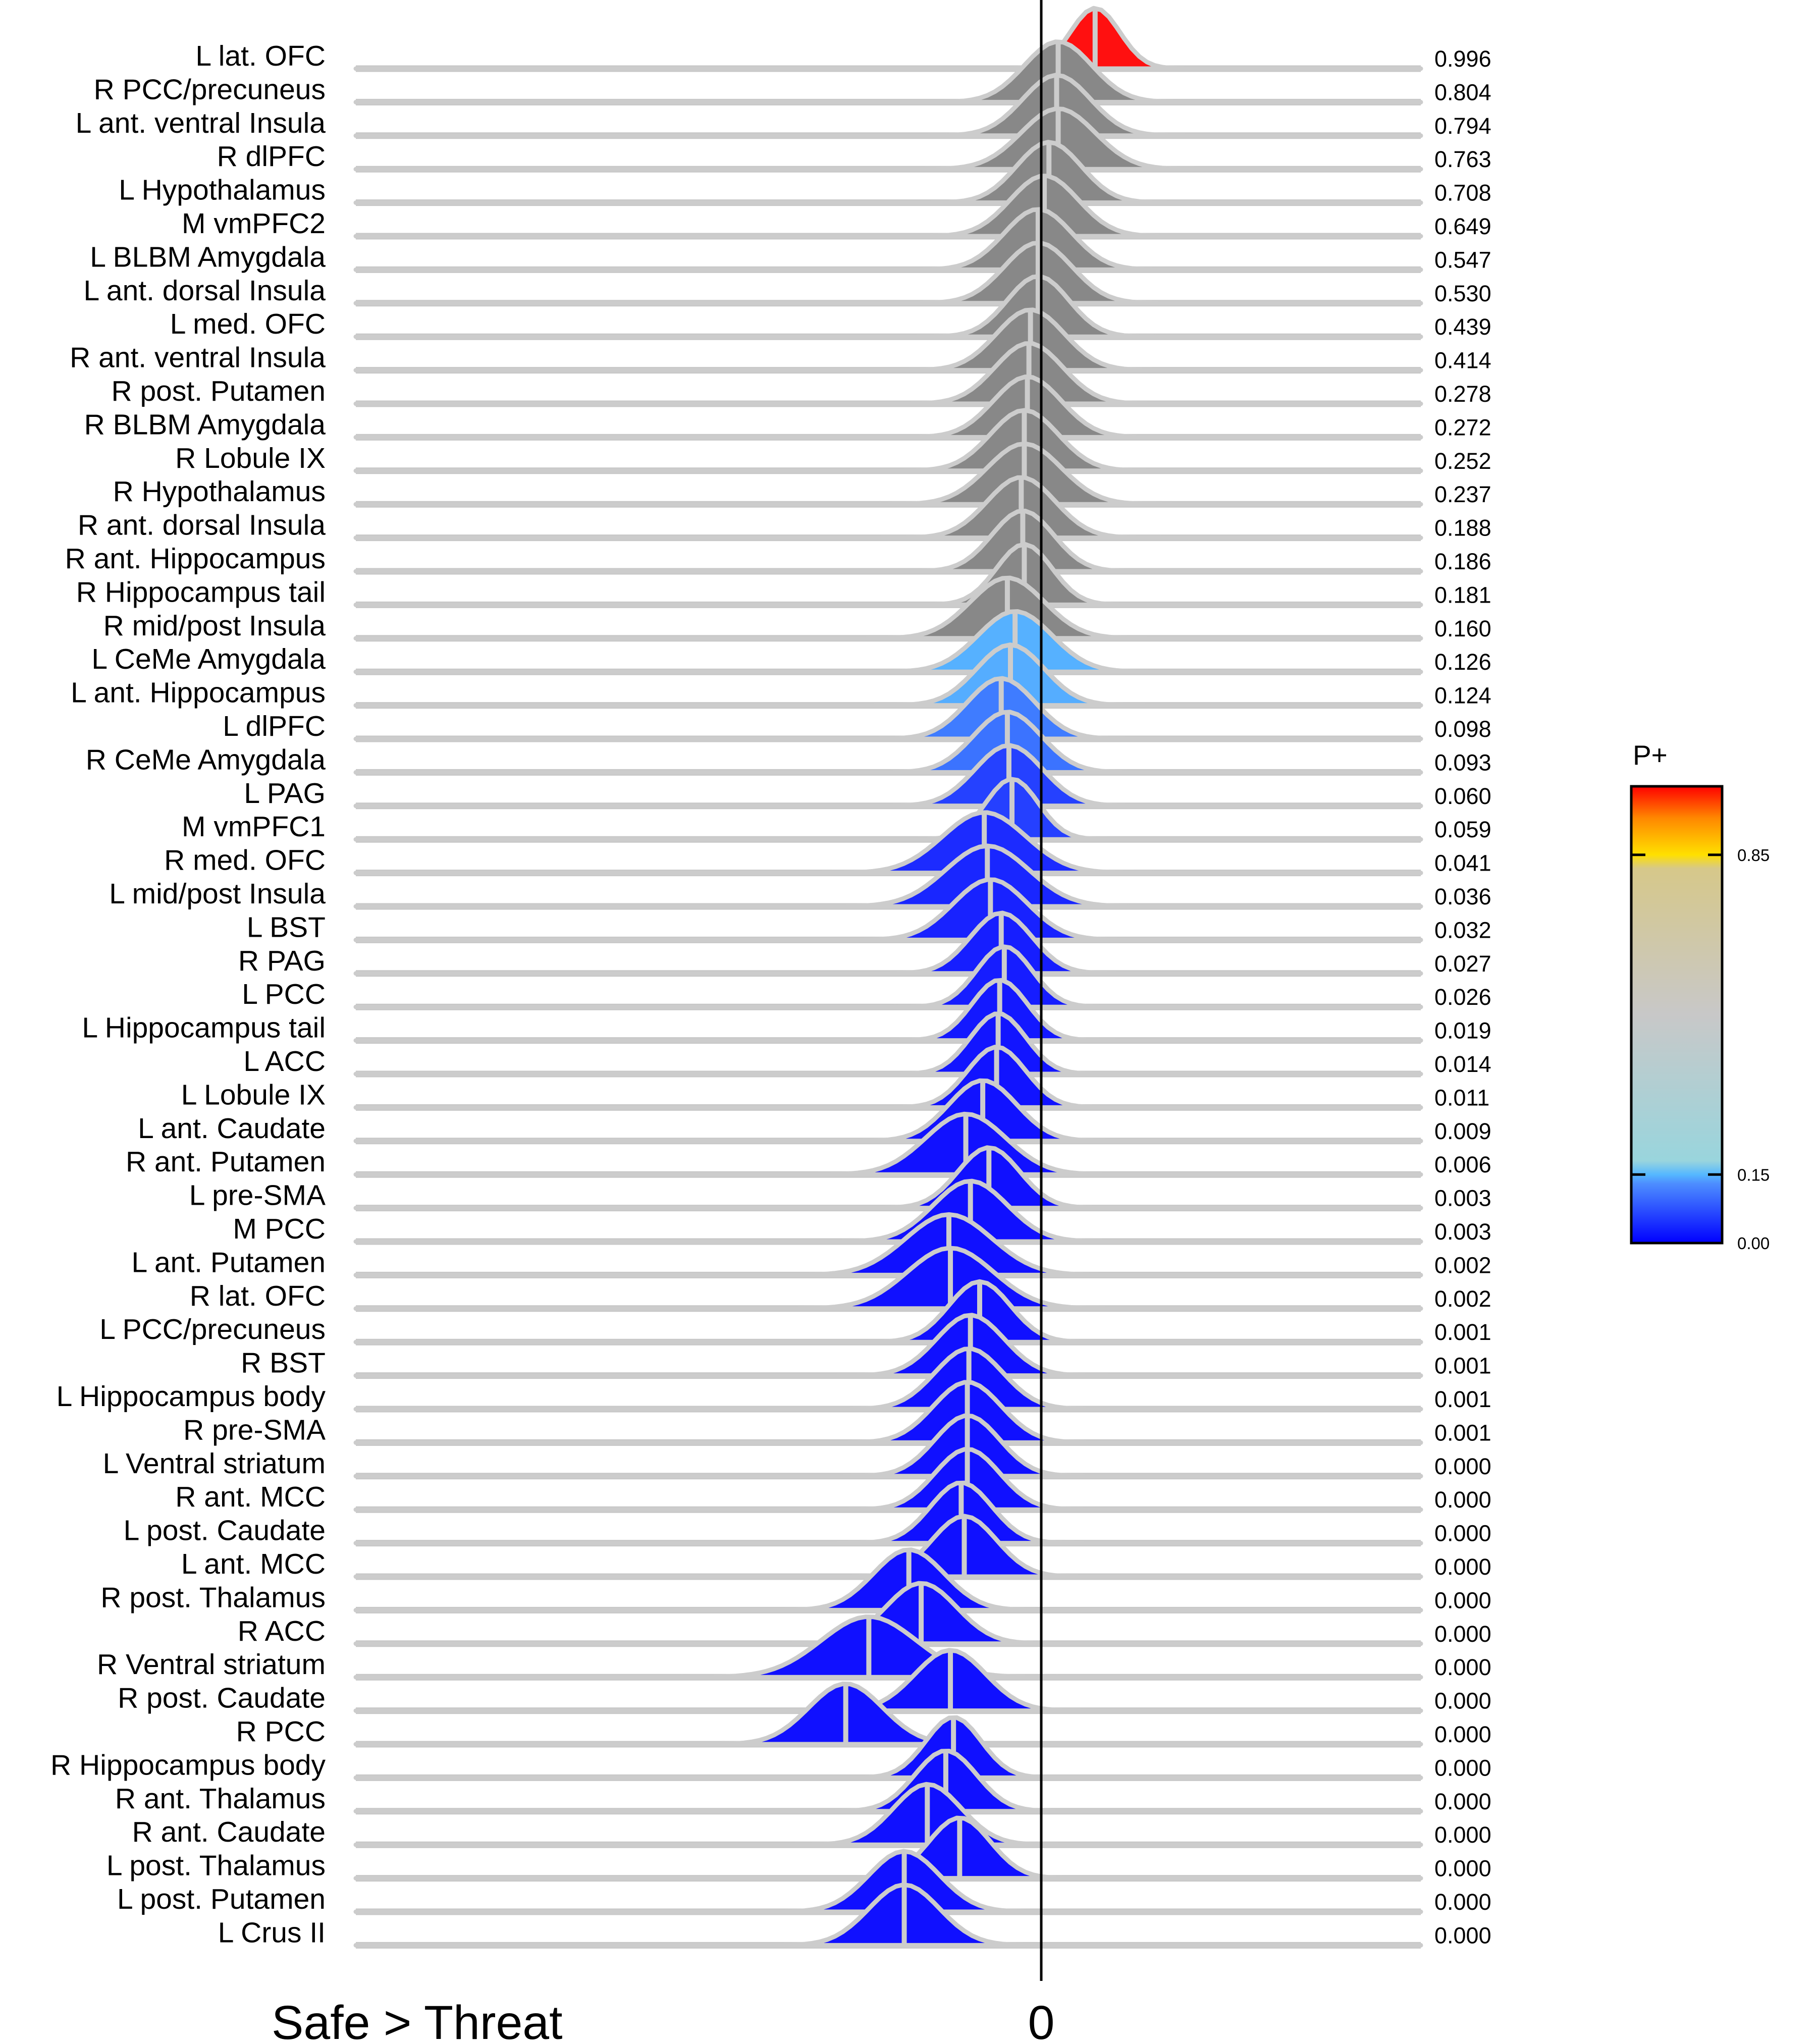 The width and height of the screenshot is (1817, 2044). I want to click on region-label: L post. Thalamus, so click(216, 1866).